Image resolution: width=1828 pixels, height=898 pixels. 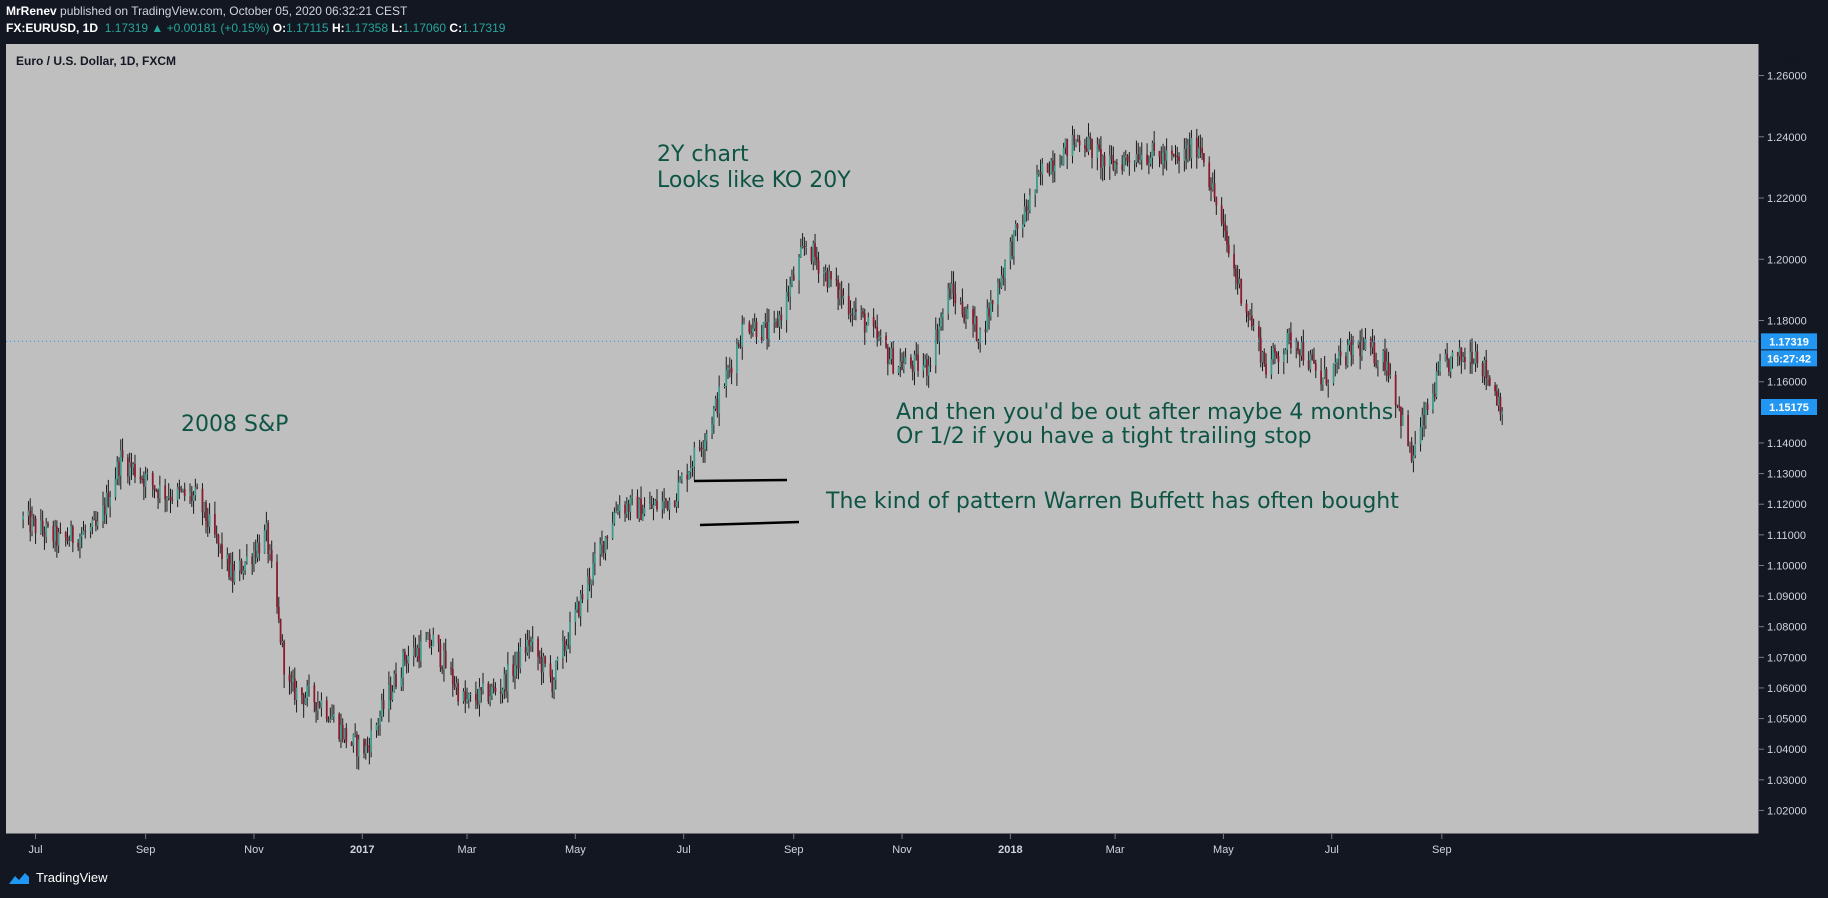 I want to click on annotation-looks-like-ko: Looks like KO 20Y, so click(x=754, y=180).